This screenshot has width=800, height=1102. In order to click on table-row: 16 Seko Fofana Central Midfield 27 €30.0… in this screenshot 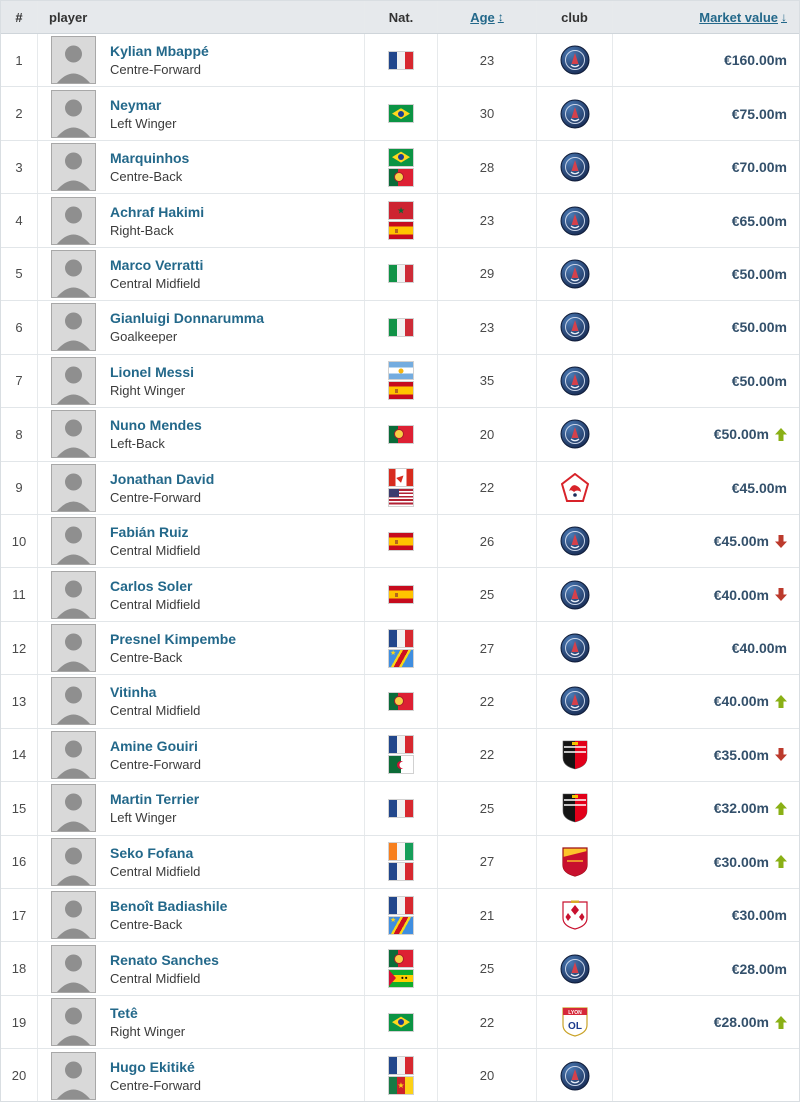, I will do `click(400, 862)`.